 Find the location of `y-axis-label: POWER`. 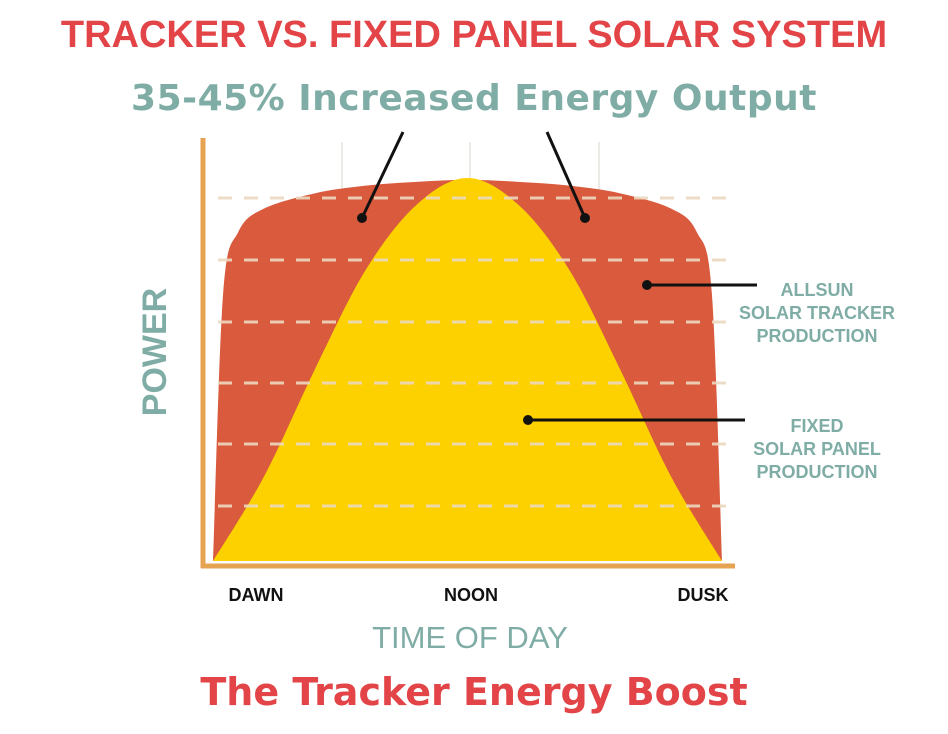

y-axis-label: POWER is located at coordinates (155, 352).